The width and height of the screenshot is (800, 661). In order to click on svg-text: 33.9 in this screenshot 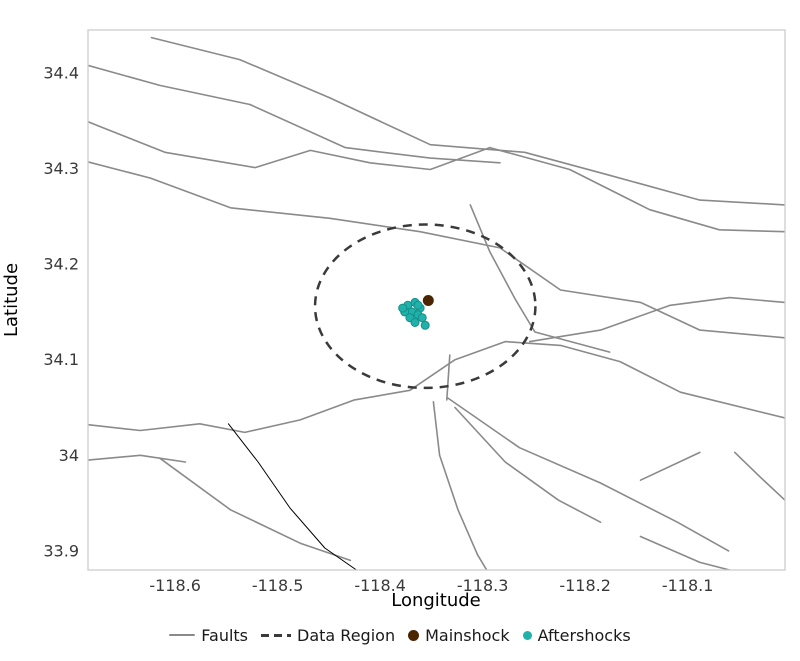, I will do `click(61, 550)`.